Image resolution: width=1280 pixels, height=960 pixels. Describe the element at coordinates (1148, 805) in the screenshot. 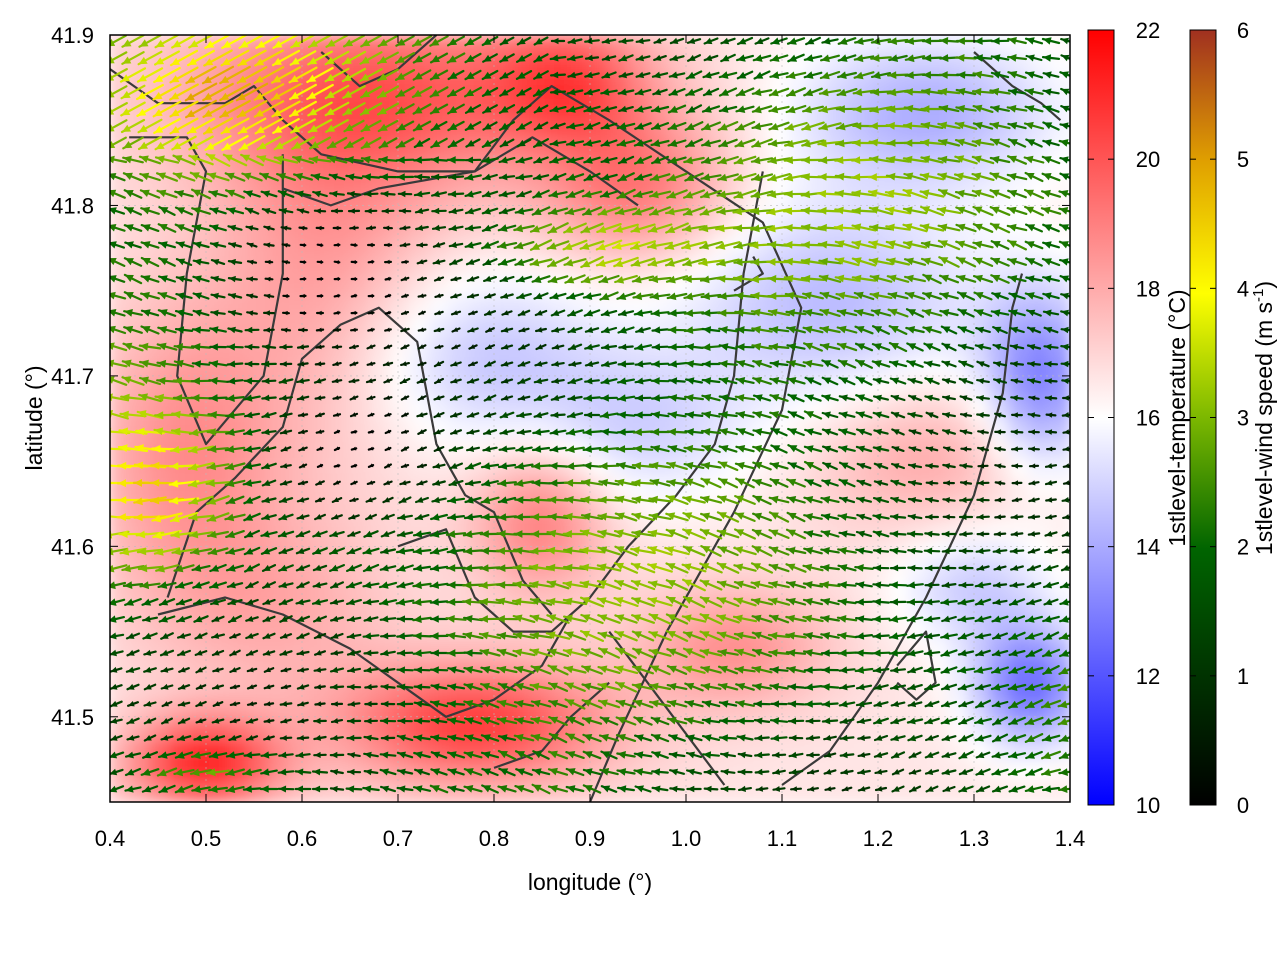

I see `colorbar-tick-label: 10` at that location.